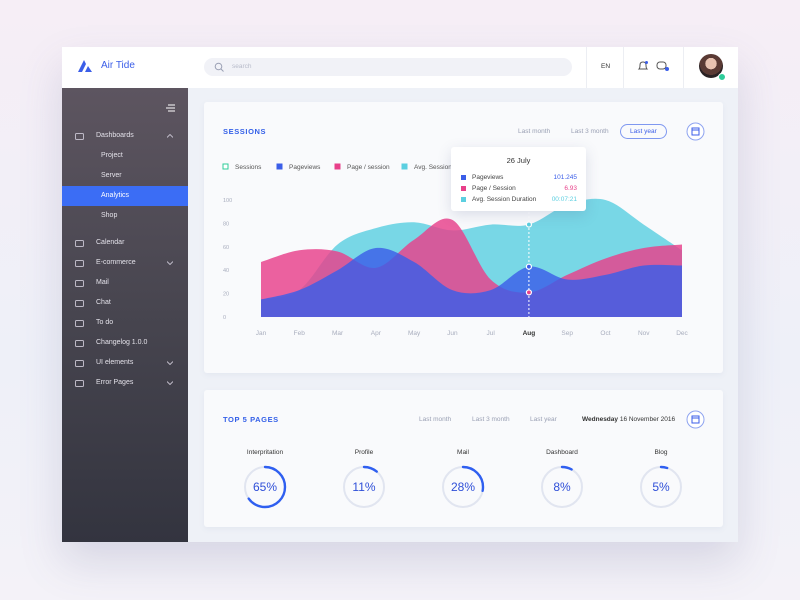 Image resolution: width=800 pixels, height=600 pixels. Describe the element at coordinates (125, 323) in the screenshot. I see `menu-item: To do` at that location.